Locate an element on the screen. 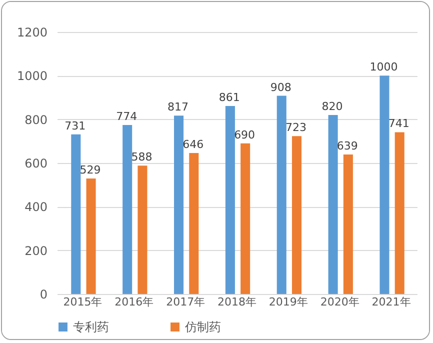 This screenshot has width=433, height=343. data-label: 529 is located at coordinates (90, 170).